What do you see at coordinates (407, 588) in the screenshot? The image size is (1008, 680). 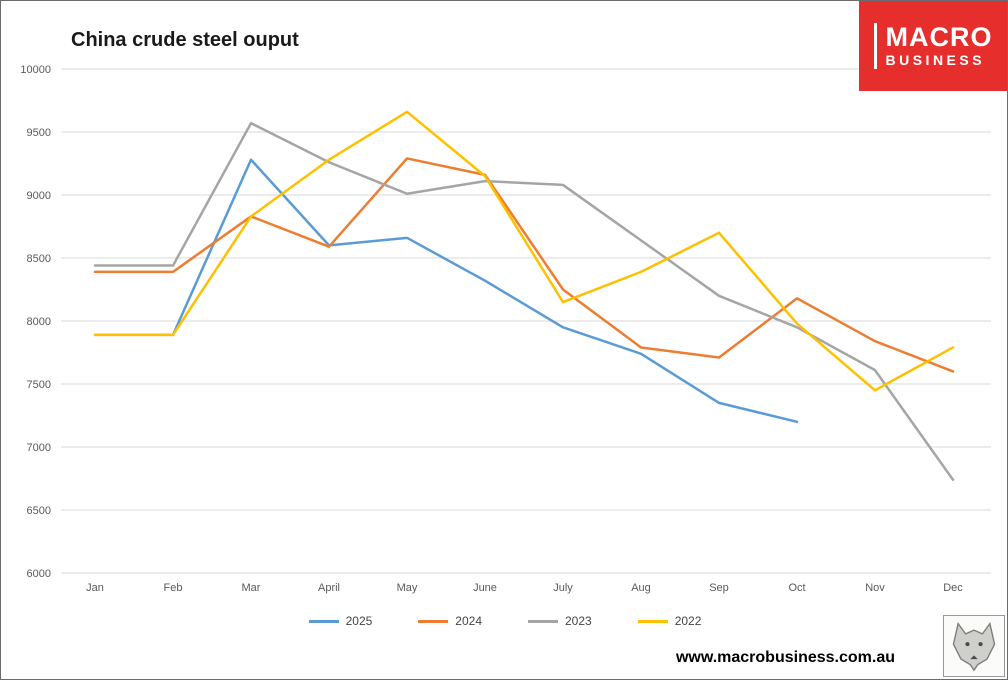 I see `x-axis-label: May` at bounding box center [407, 588].